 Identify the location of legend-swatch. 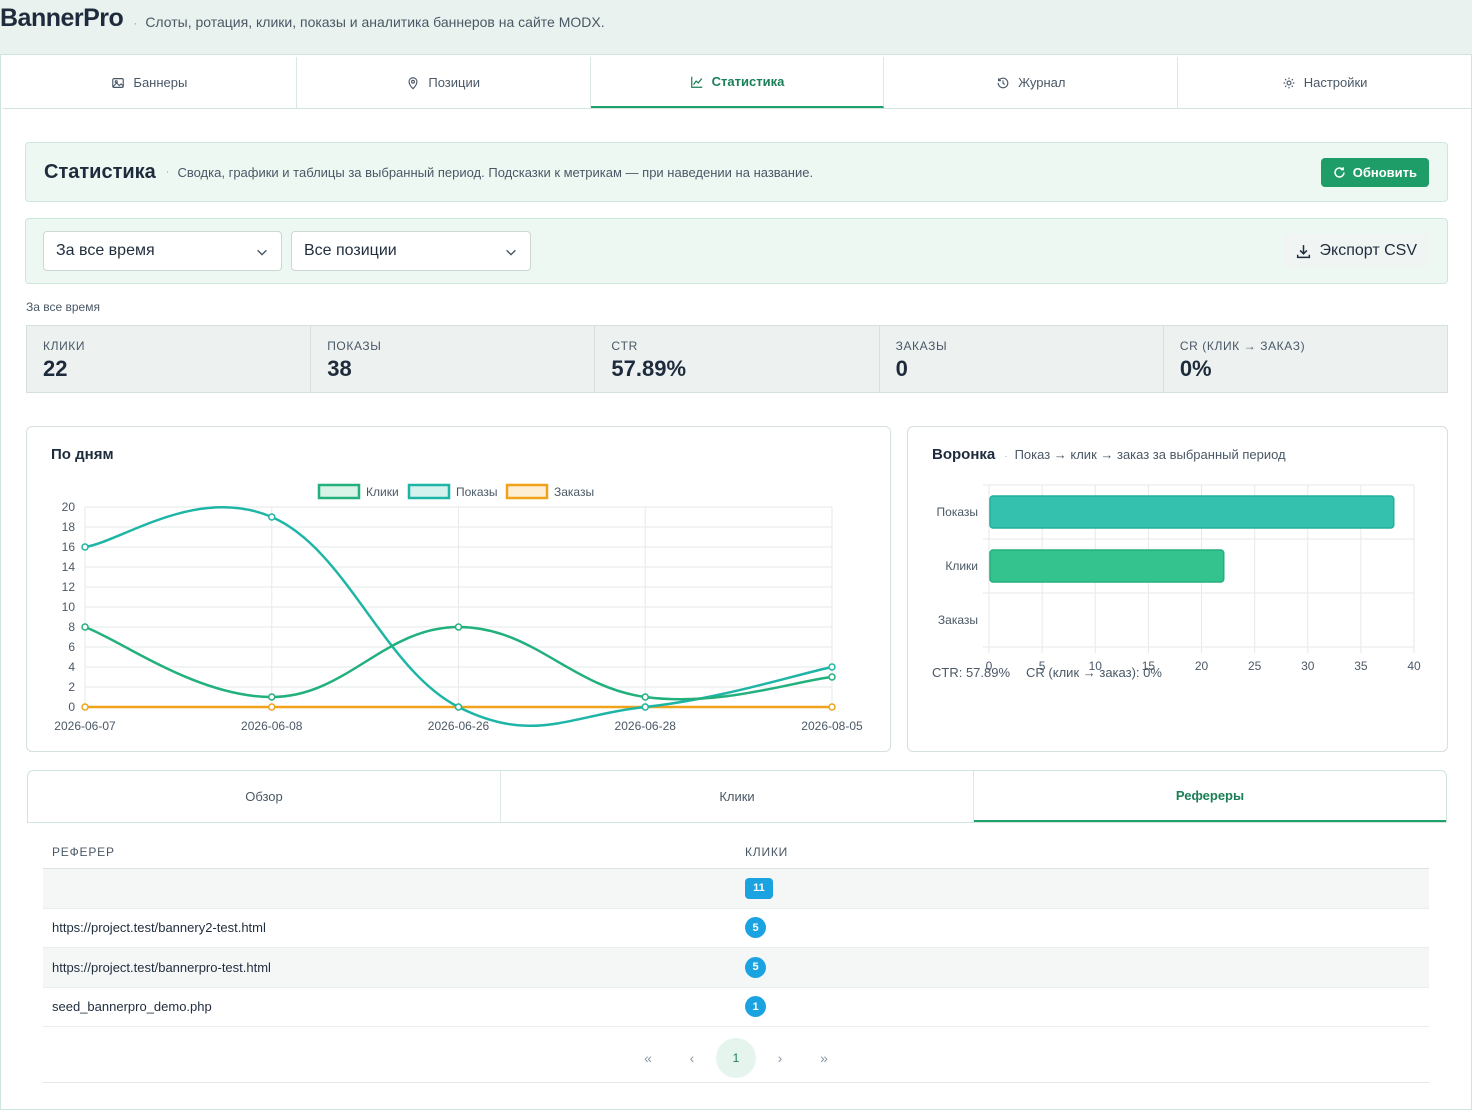
(339, 491).